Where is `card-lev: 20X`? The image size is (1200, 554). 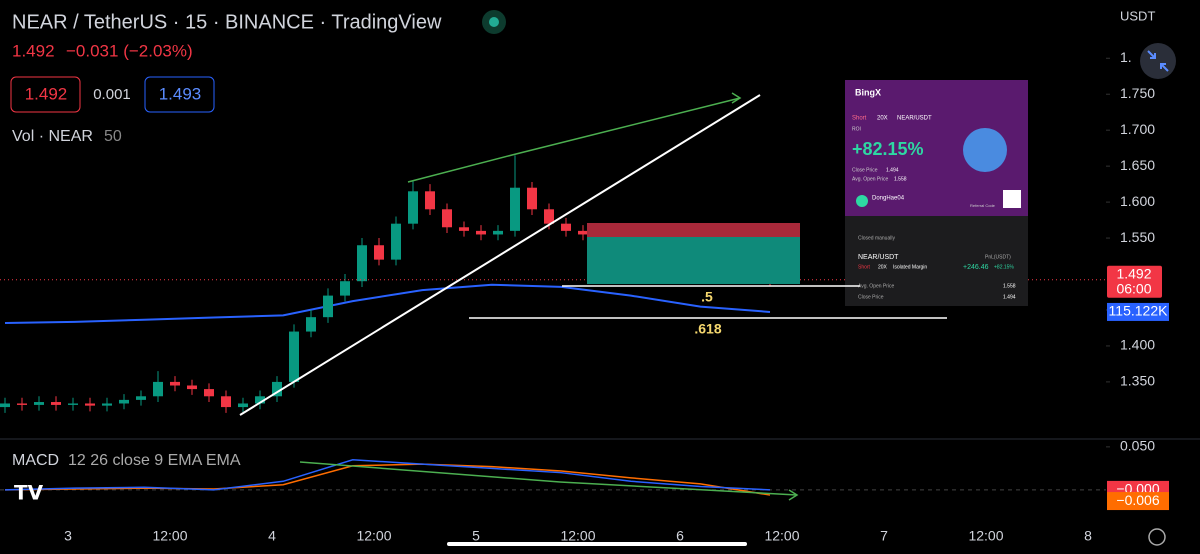 card-lev: 20X is located at coordinates (882, 119).